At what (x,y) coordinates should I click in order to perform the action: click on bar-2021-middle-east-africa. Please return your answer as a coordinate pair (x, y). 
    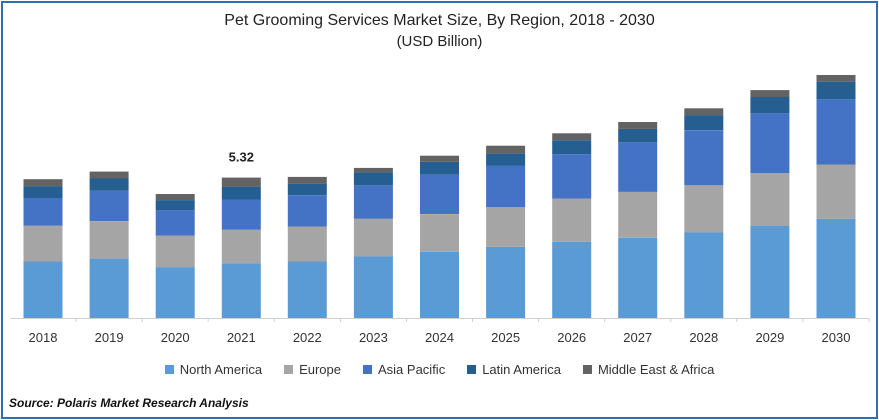
    Looking at the image, I should click on (241, 182).